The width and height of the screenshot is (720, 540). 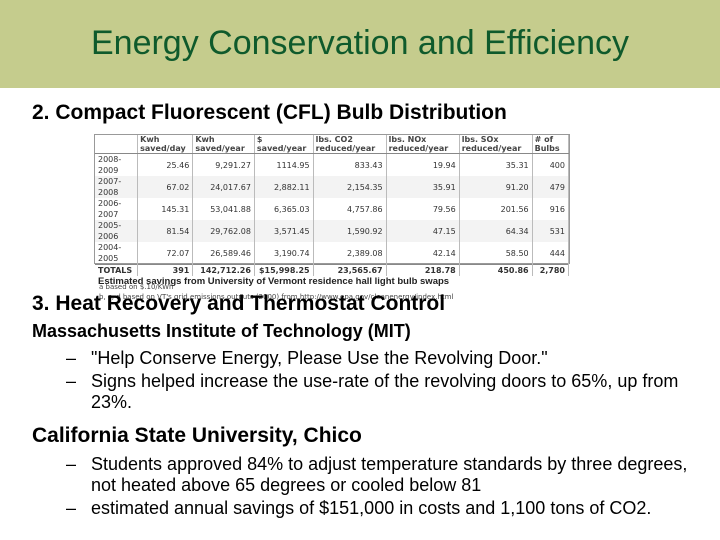 What do you see at coordinates (423, 270) in the screenshot?
I see `table-cell: 218.78` at bounding box center [423, 270].